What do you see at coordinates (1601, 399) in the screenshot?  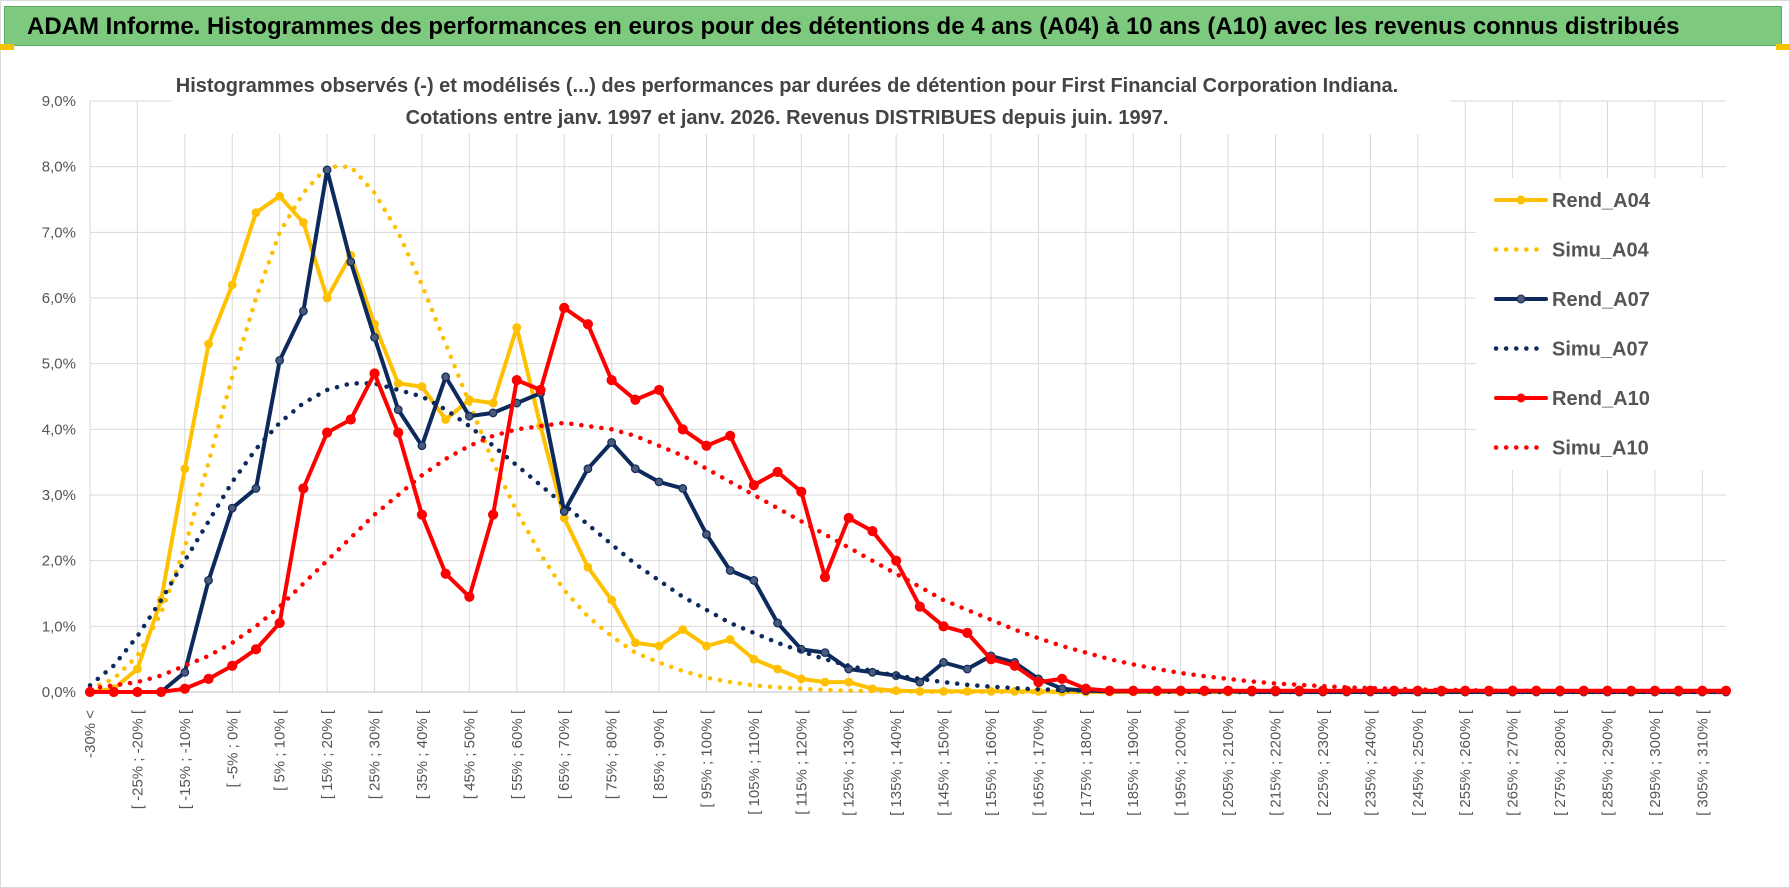 I see `legend-label: Rend_A10` at bounding box center [1601, 399].